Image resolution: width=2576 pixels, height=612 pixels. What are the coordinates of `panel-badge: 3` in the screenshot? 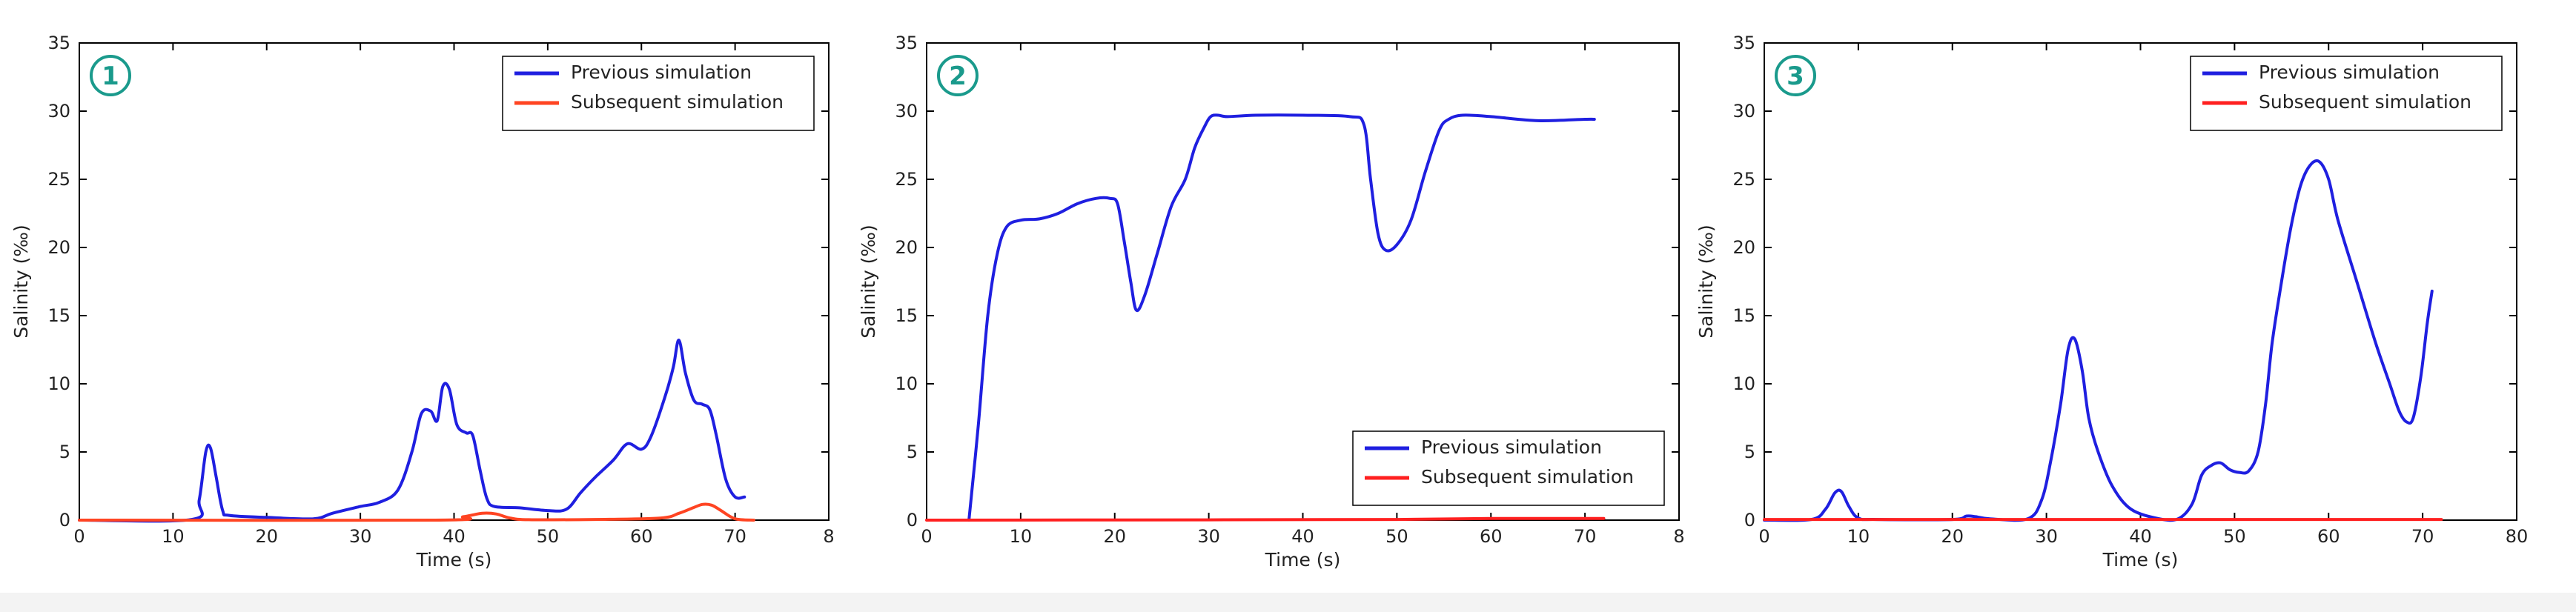 It's located at (1795, 76).